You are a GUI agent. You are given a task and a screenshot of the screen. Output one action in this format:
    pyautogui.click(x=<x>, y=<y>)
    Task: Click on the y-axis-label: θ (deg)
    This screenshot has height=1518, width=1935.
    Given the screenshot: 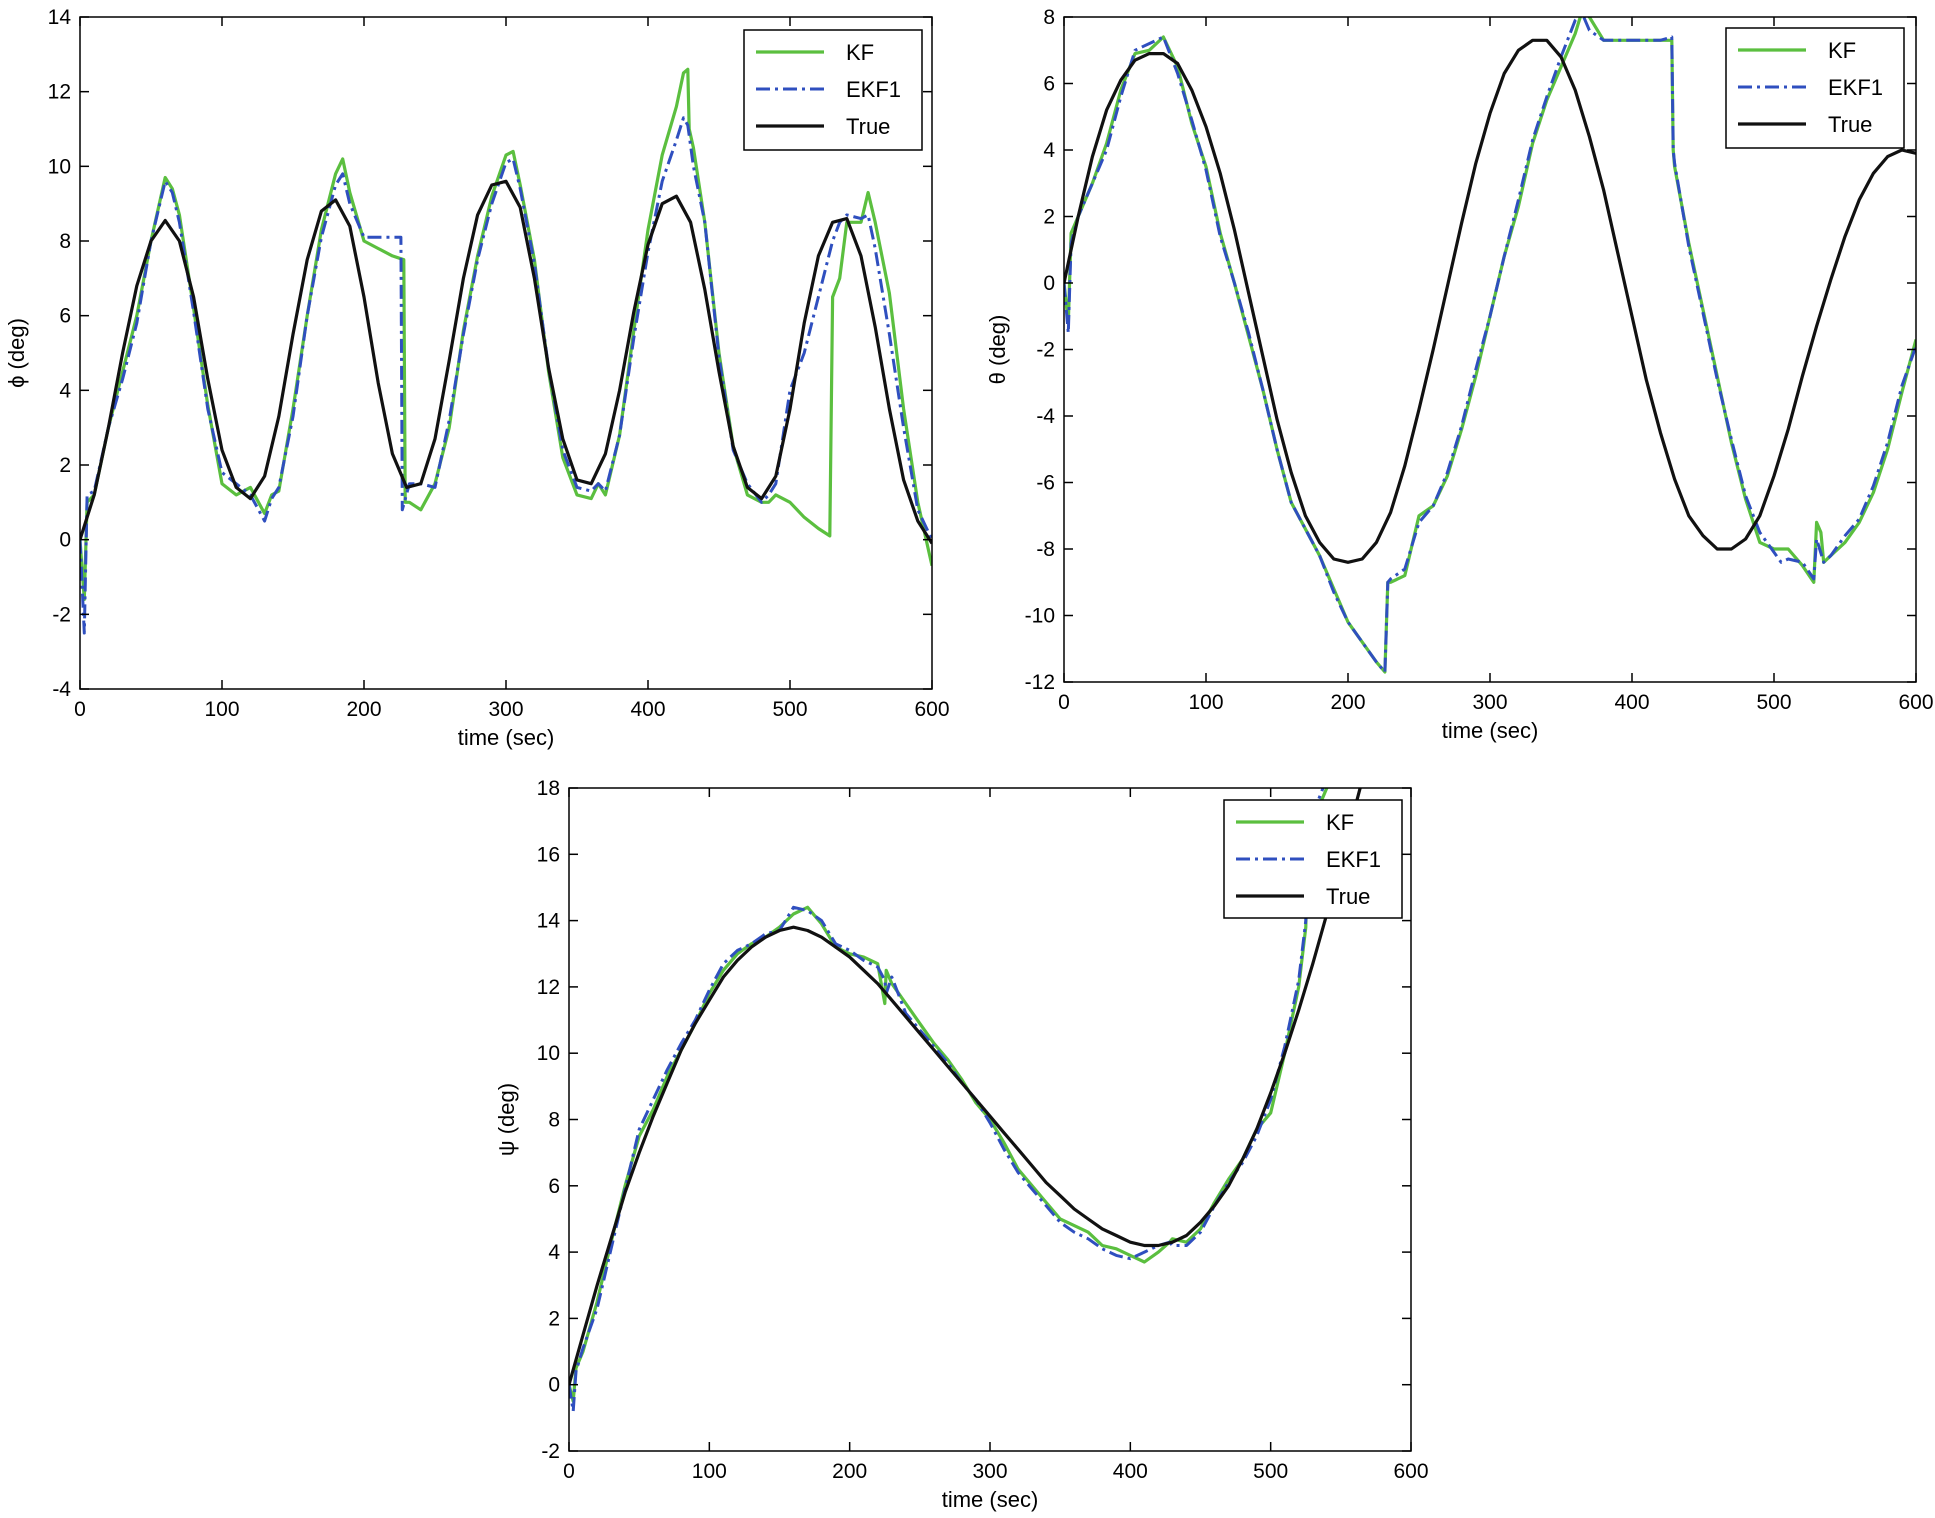 What is the action you would take?
    pyautogui.click(x=997, y=350)
    